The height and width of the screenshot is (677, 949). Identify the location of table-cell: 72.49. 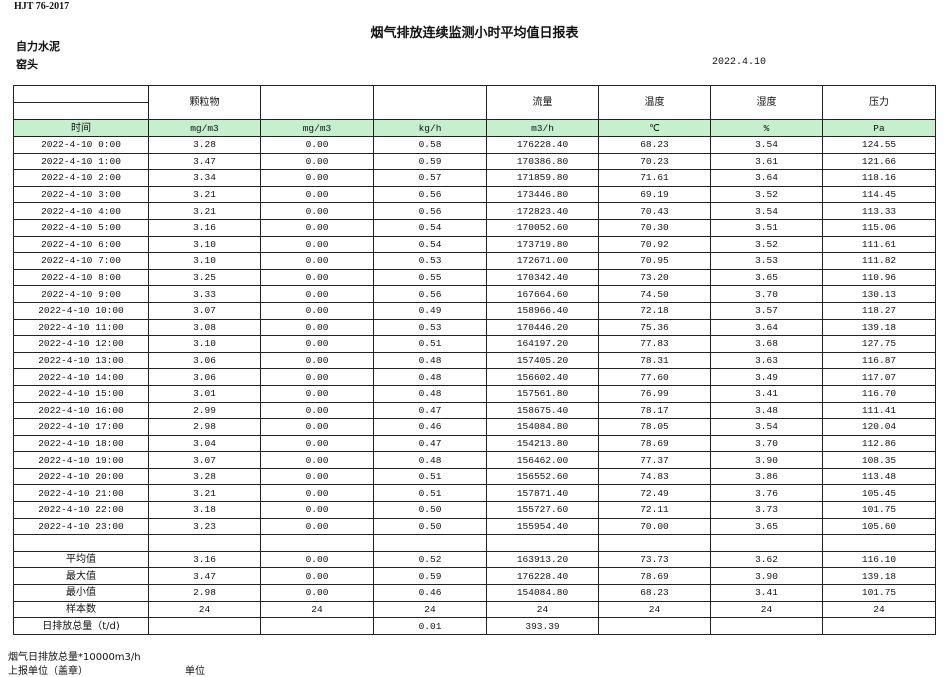
(654, 493).